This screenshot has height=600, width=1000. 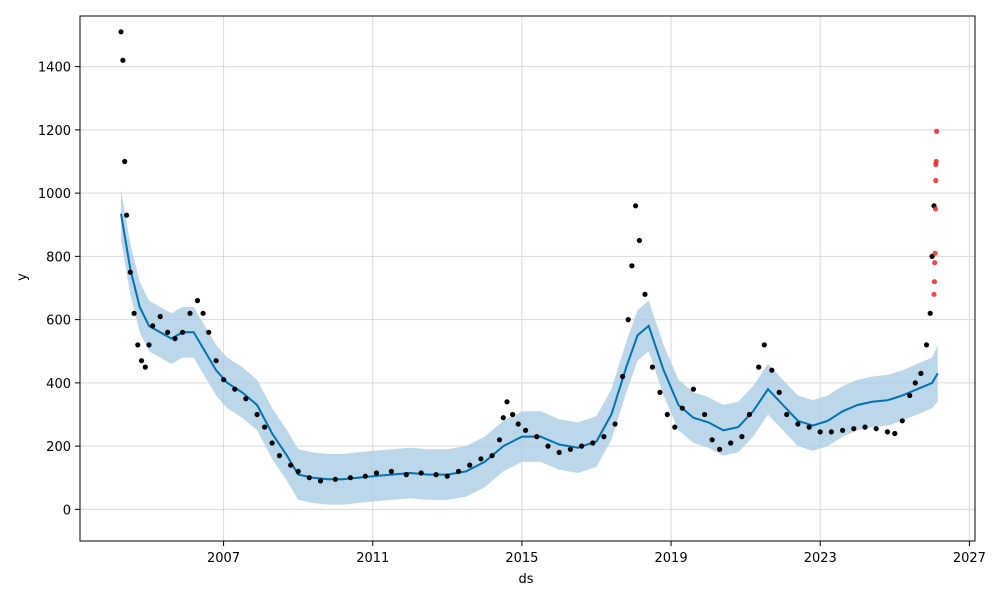 I want to click on x-tick-label: 2015, so click(x=521, y=558).